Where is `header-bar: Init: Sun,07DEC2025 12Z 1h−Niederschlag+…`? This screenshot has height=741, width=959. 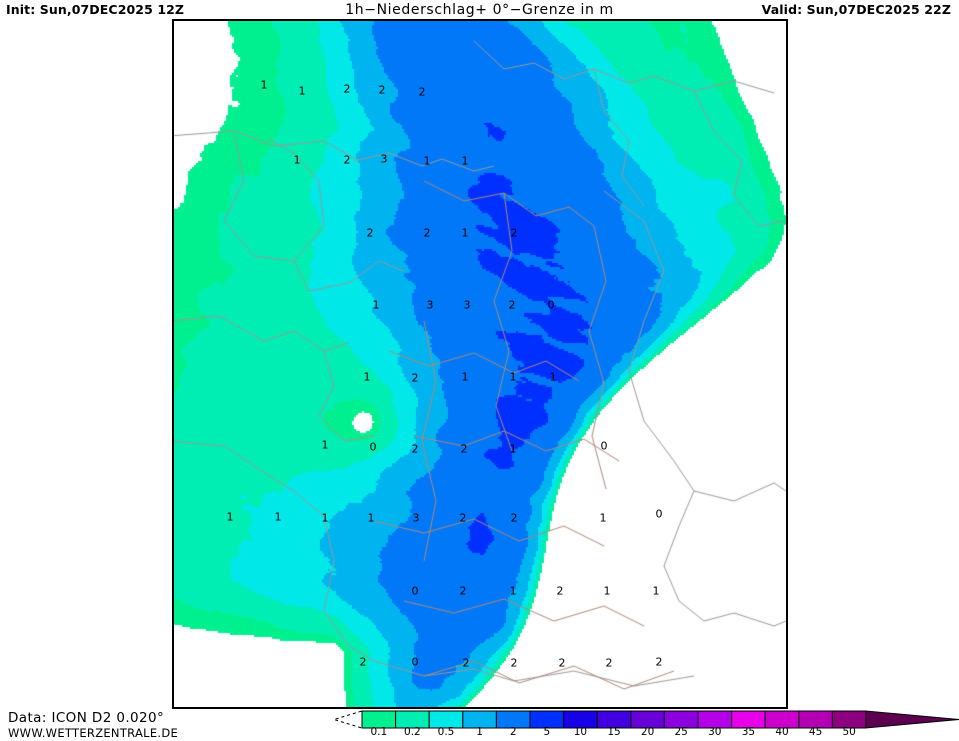 header-bar: Init: Sun,07DEC2025 12Z 1h−Niederschlag+… is located at coordinates (479, 10).